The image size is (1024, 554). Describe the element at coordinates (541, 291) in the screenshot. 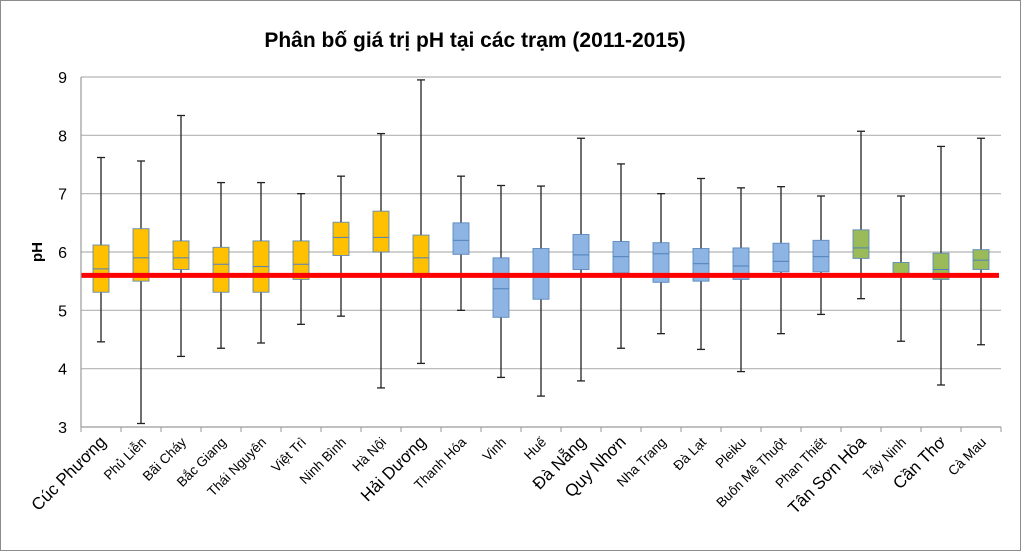

I see `box-huế` at that location.